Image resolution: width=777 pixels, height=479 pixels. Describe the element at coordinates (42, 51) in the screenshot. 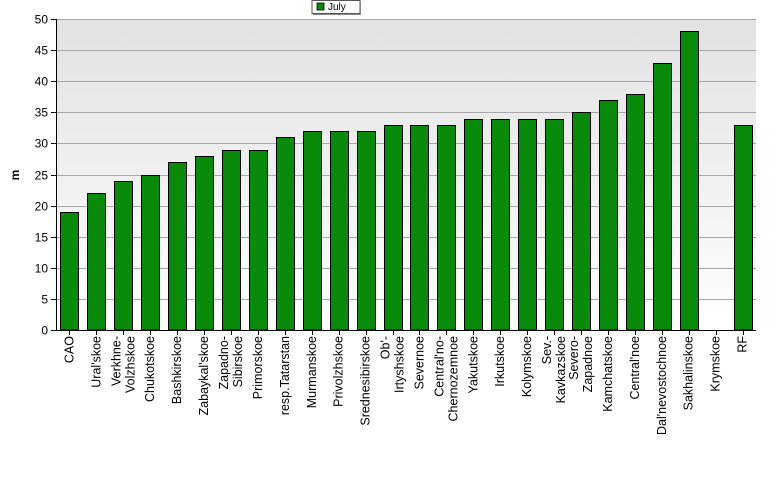

I see `y-tick-label: 45` at that location.